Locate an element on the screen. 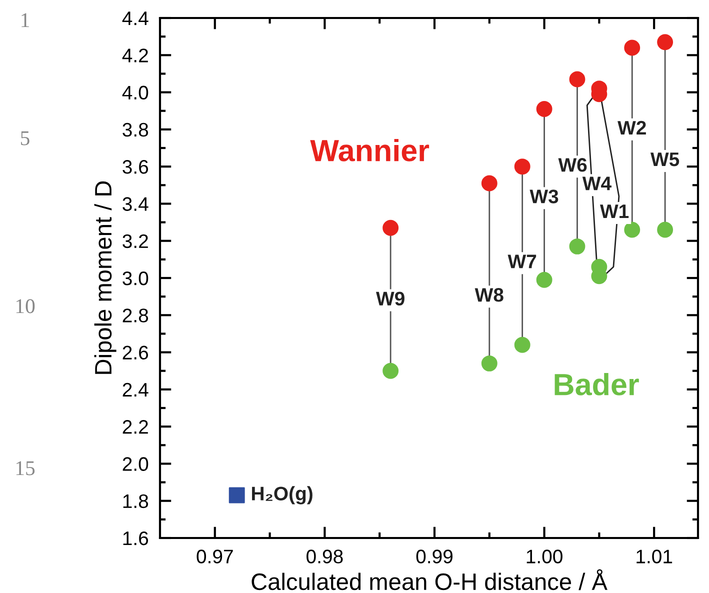 Image resolution: width=709 pixels, height=593 pixels. annotation: W4 is located at coordinates (597, 183).